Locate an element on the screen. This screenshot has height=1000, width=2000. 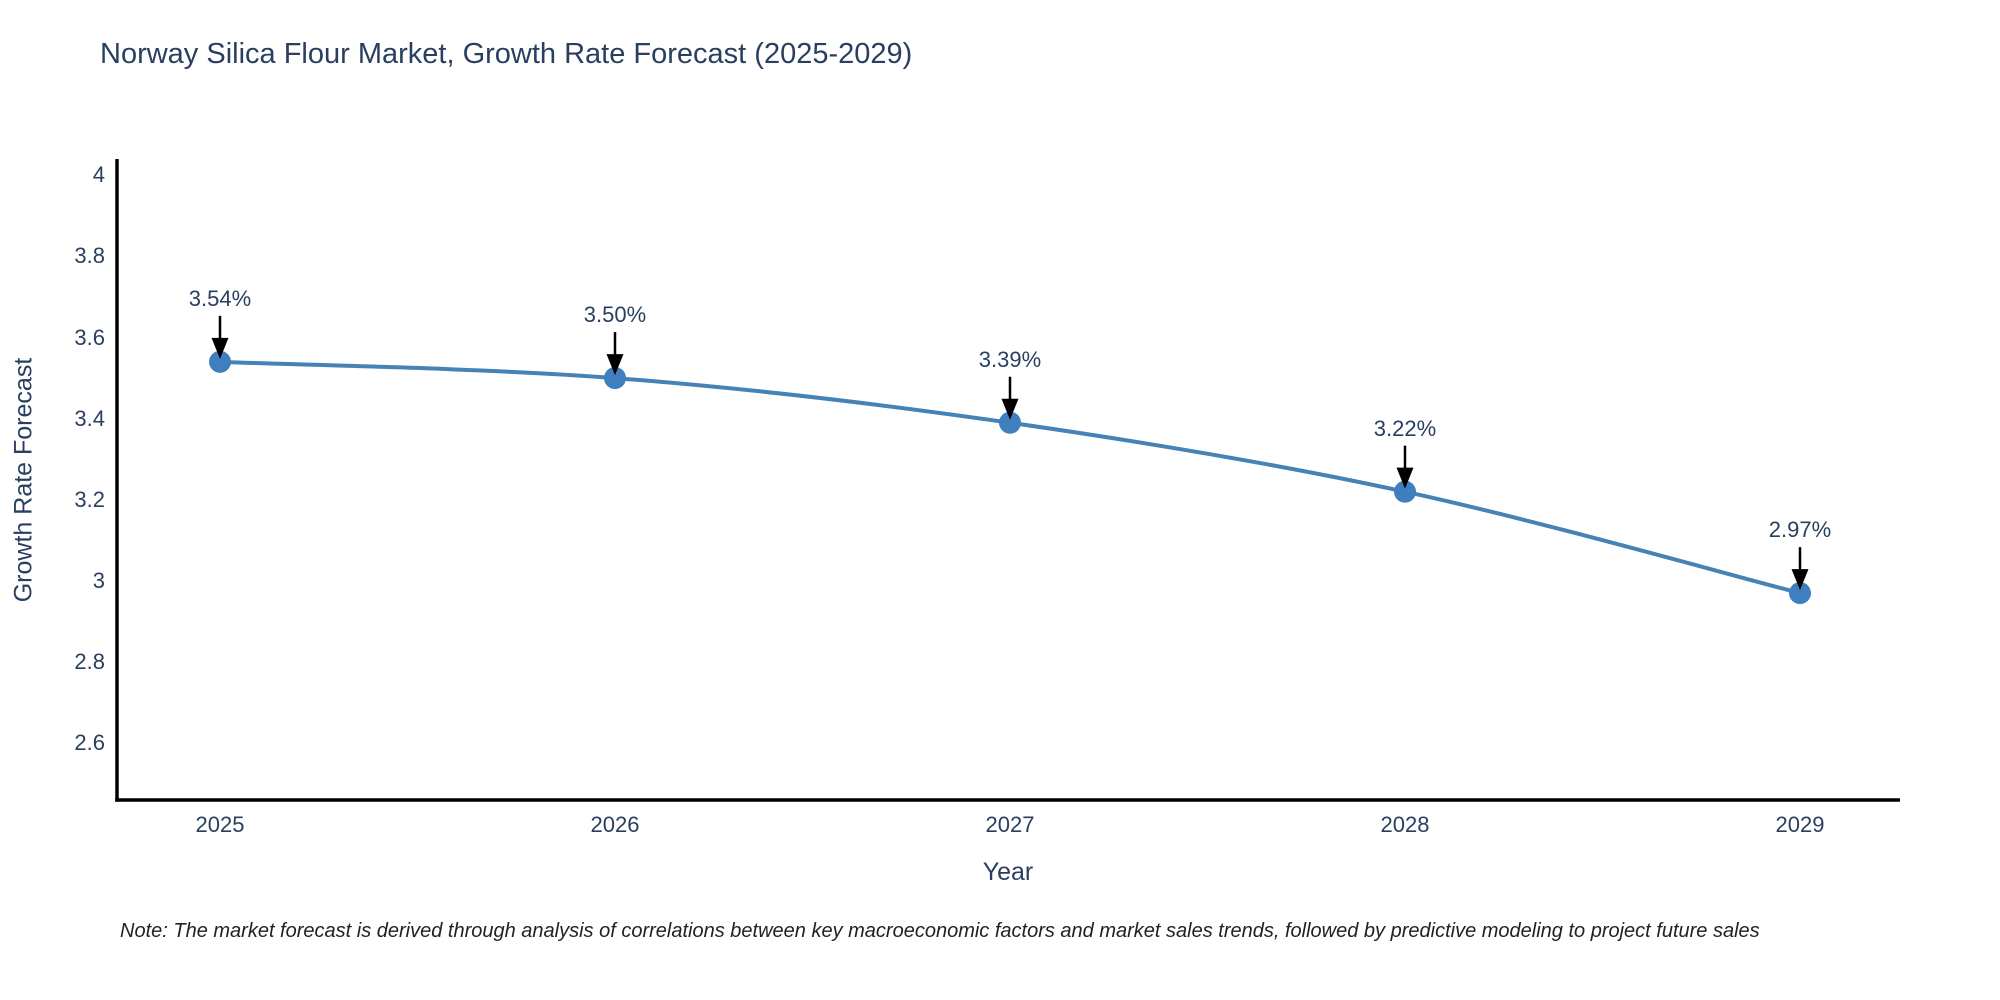
x-tick-label: 2025 is located at coordinates (220, 824).